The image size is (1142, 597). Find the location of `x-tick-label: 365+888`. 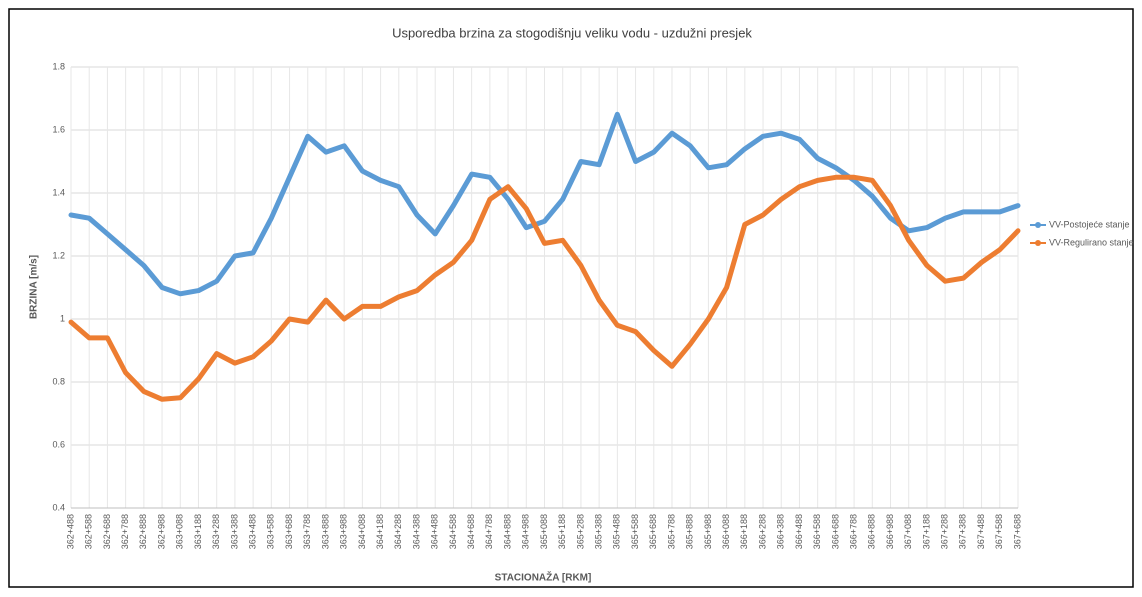

x-tick-label: 365+888 is located at coordinates (690, 531).